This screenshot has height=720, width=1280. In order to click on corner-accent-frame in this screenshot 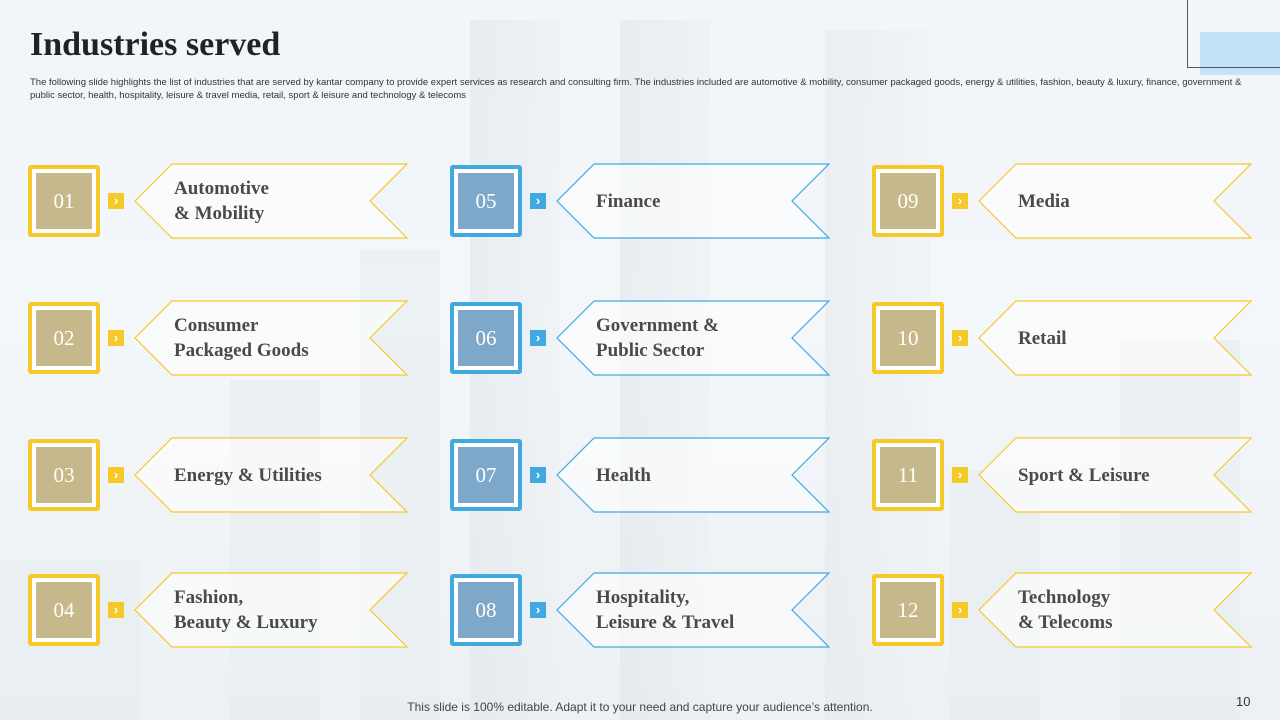, I will do `click(1233, 34)`.